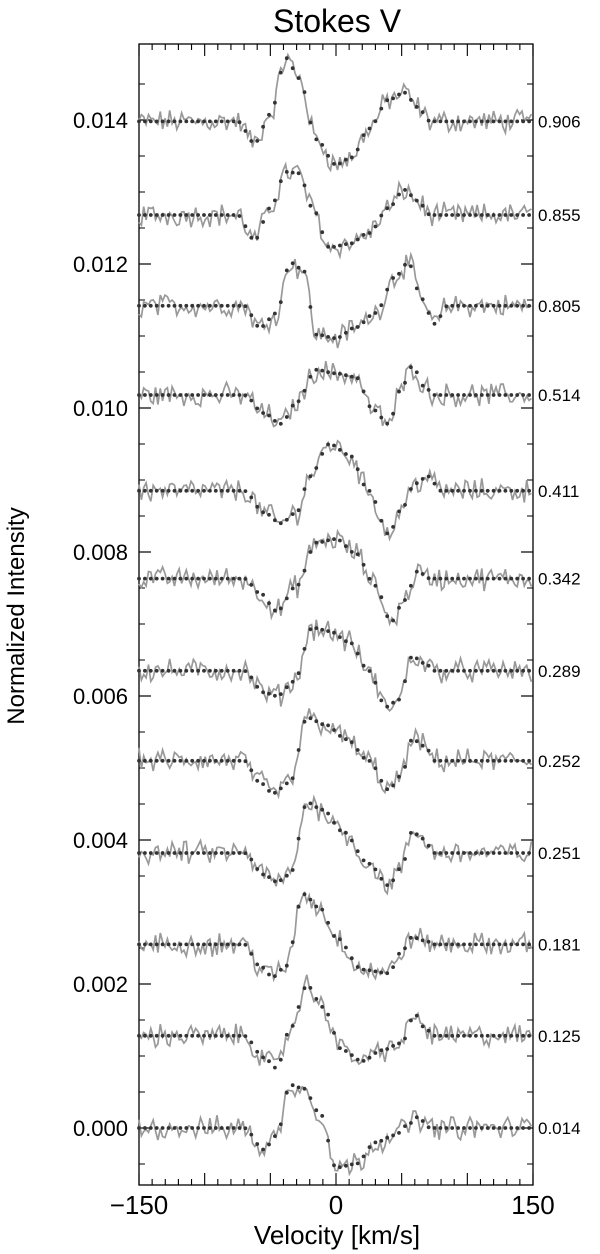  Describe the element at coordinates (359, 845) in the screenshot. I see `series-0.251: 0.251` at that location.